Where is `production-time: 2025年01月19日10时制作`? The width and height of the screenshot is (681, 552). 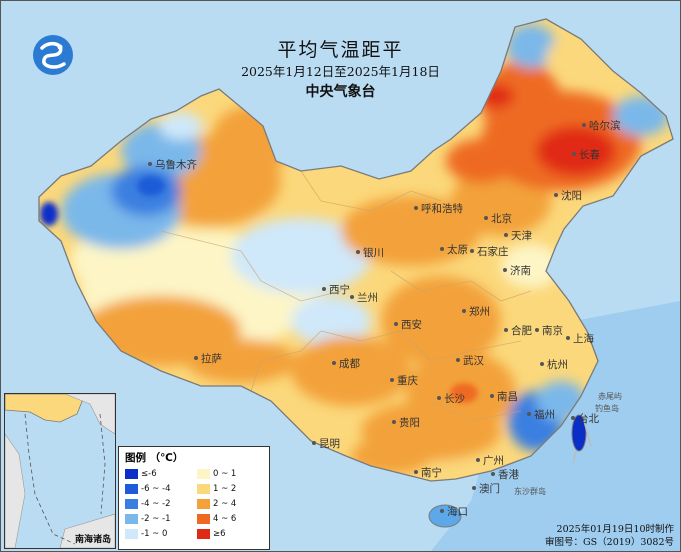
production-time: 2025年01月19日10时制作 is located at coordinates (615, 529).